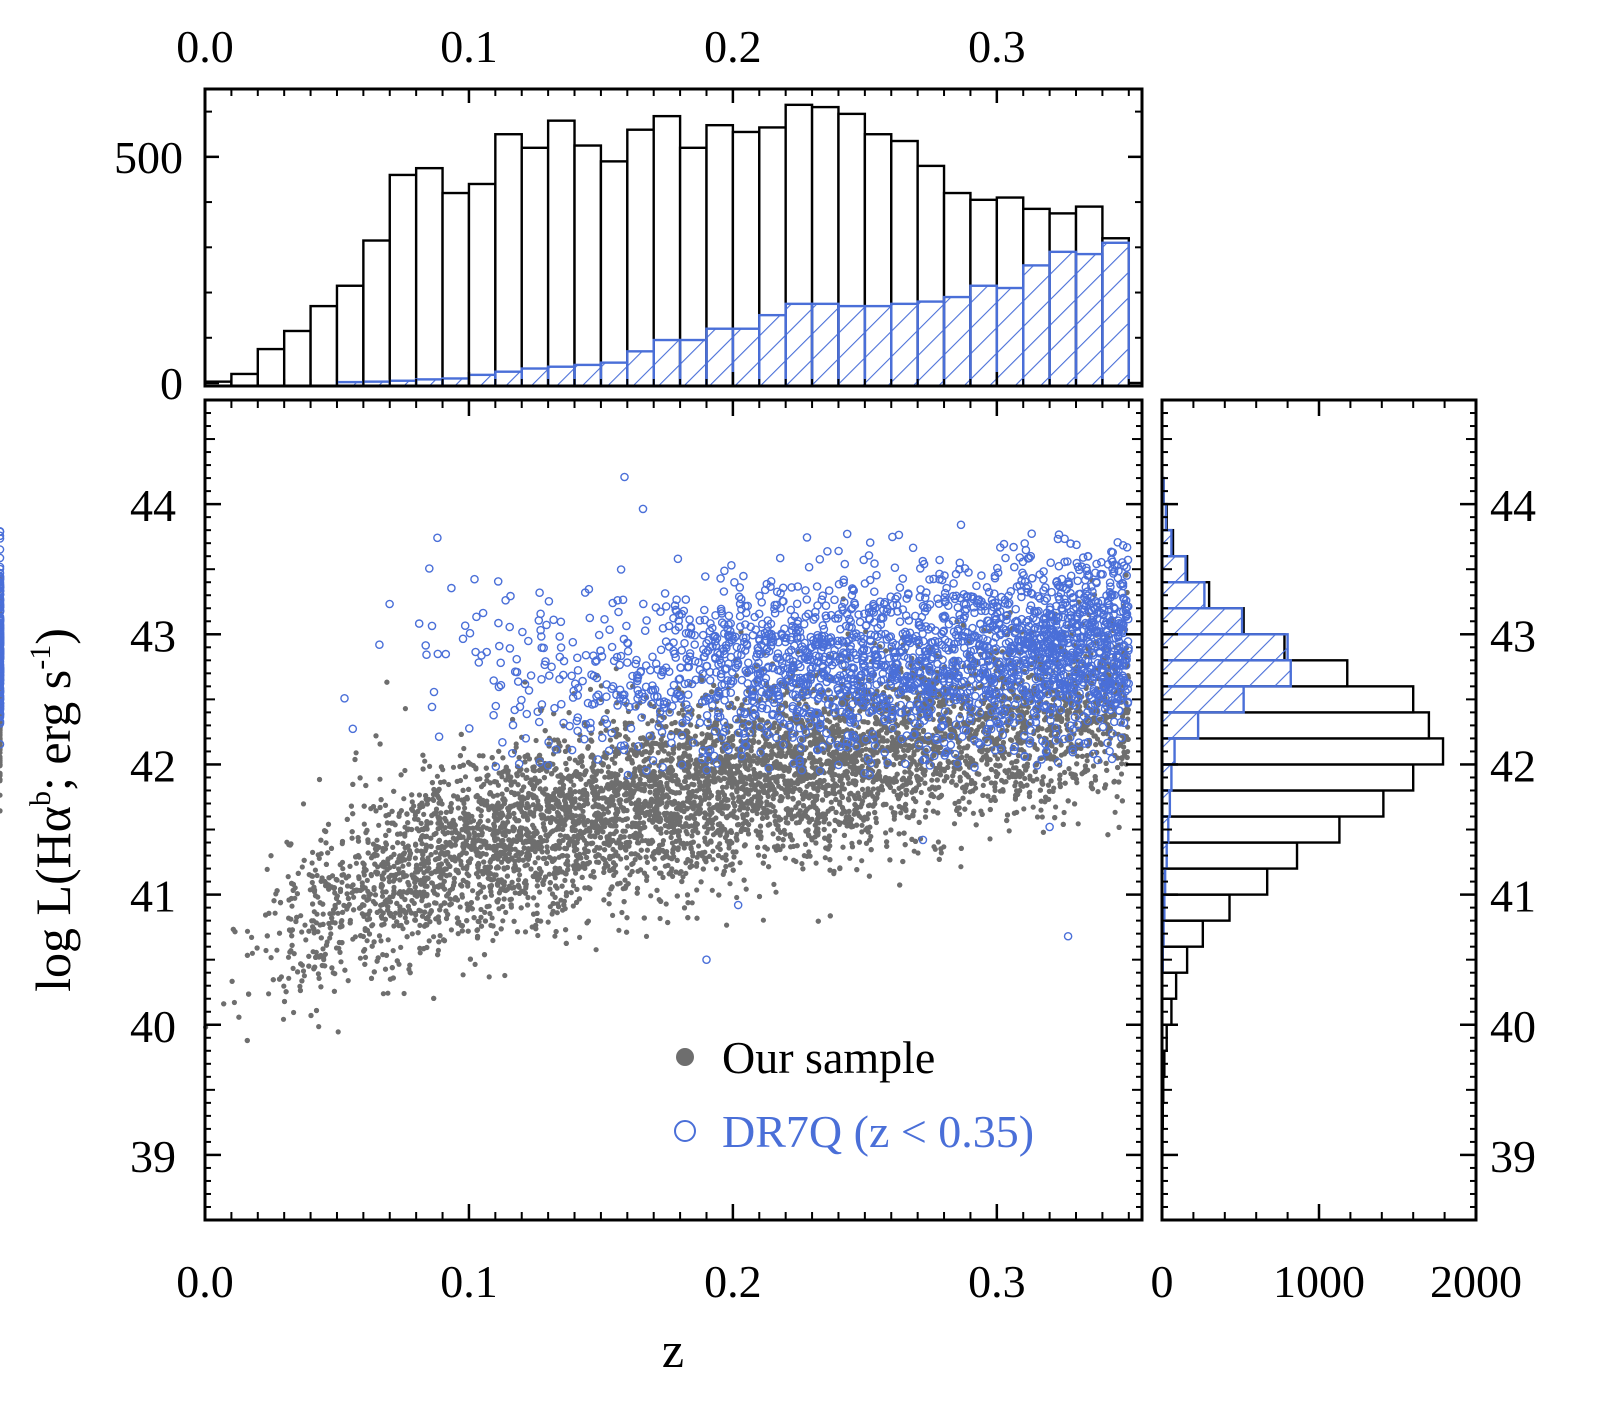 The image size is (1598, 1402). Describe the element at coordinates (673, 237) in the screenshot. I see `top-histogram-frame` at that location.